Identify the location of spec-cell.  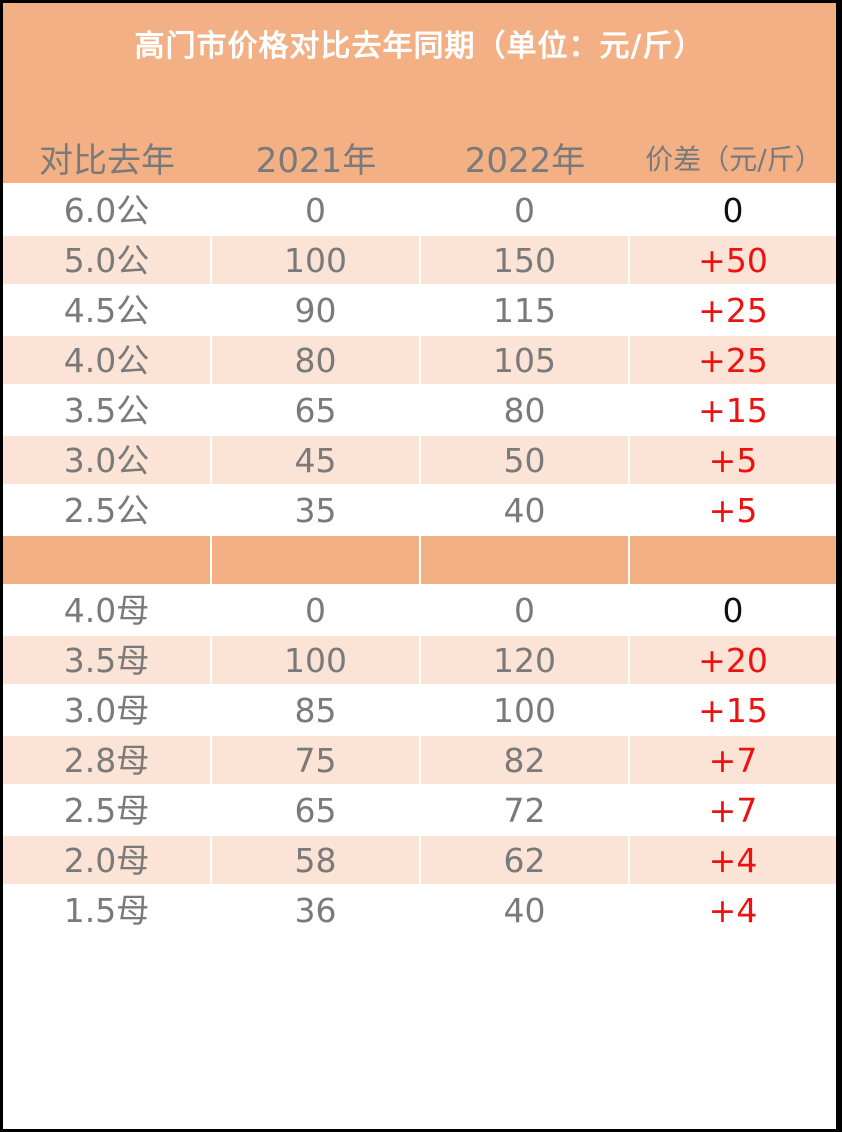
(106, 560).